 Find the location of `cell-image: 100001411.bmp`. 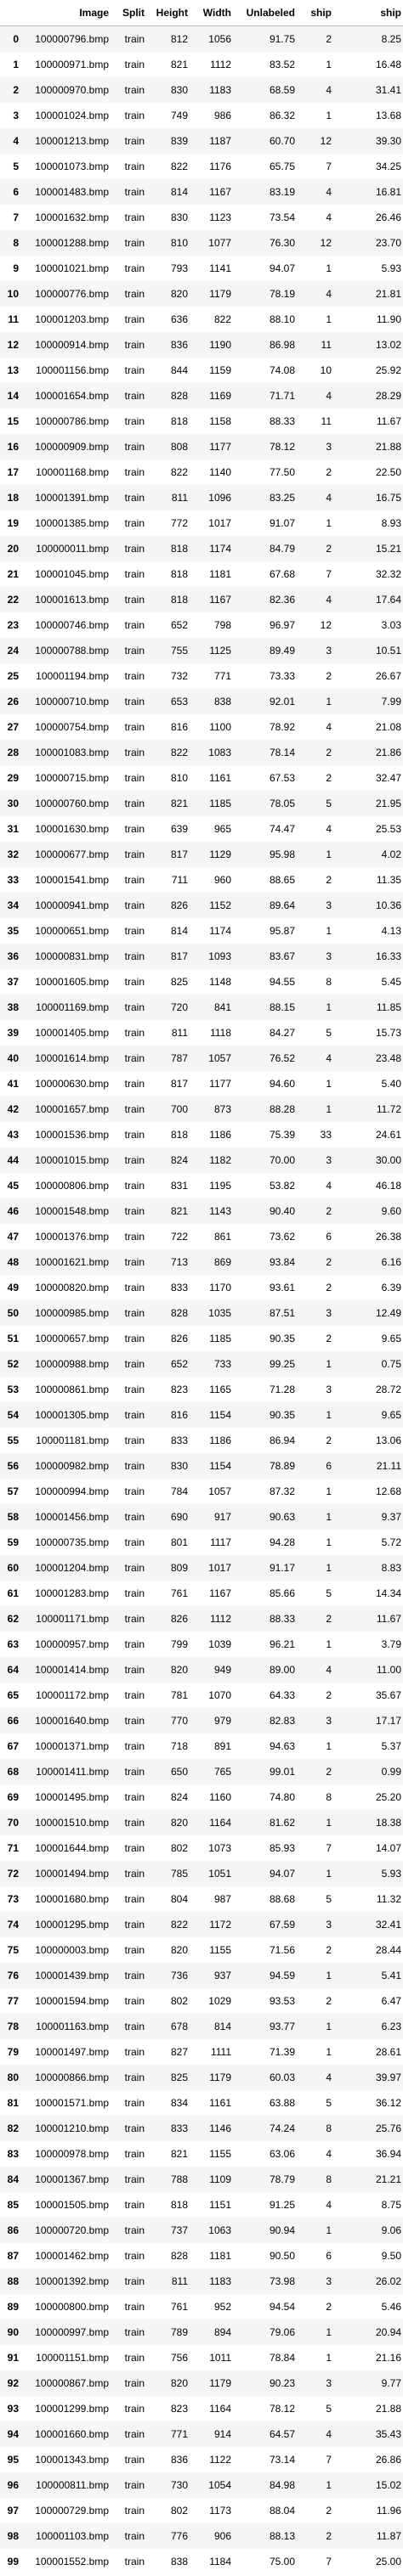

cell-image: 100001411.bmp is located at coordinates (72, 1772).